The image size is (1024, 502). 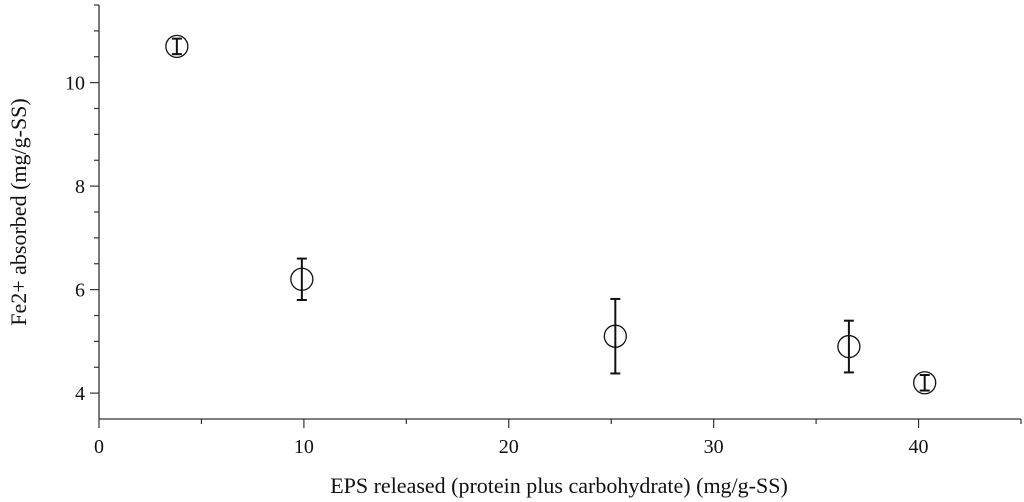 I want to click on x-tick-label: 30, so click(x=714, y=447).